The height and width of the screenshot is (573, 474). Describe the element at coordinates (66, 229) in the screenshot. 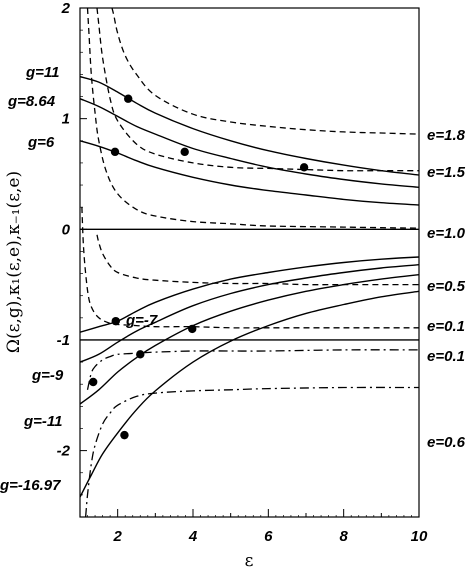

I see `y-tick-label-2: 0` at that location.